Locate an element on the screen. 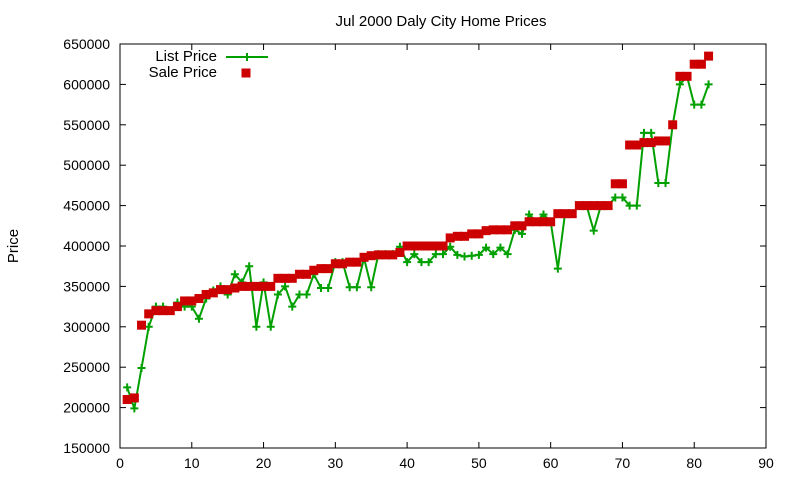  y-tick-label: 400000 is located at coordinates (86, 246).